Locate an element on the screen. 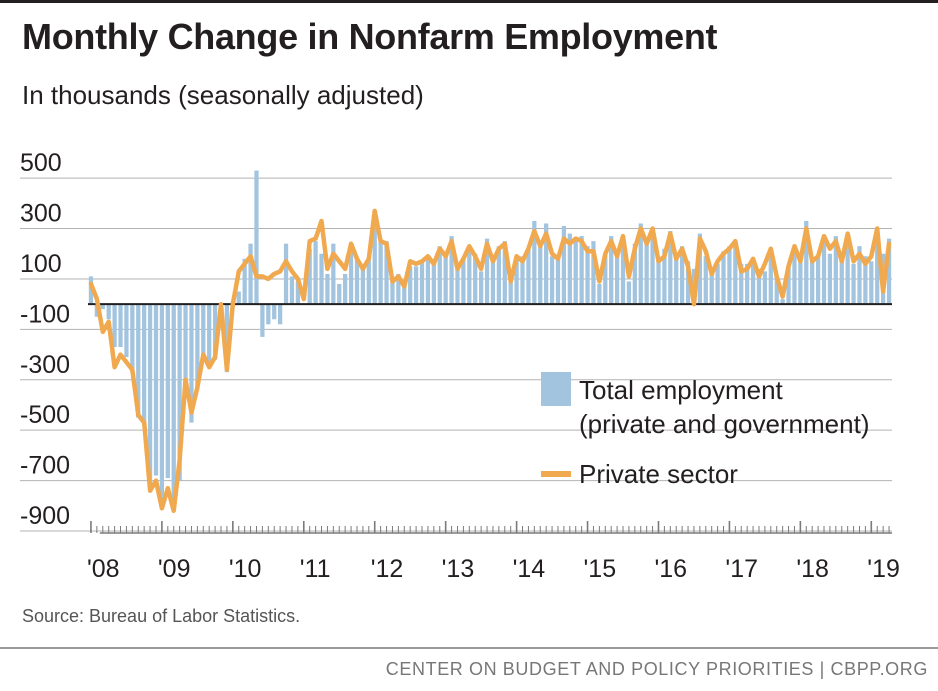 The image size is (938, 691). x-tick-label: '08 is located at coordinates (103, 569).